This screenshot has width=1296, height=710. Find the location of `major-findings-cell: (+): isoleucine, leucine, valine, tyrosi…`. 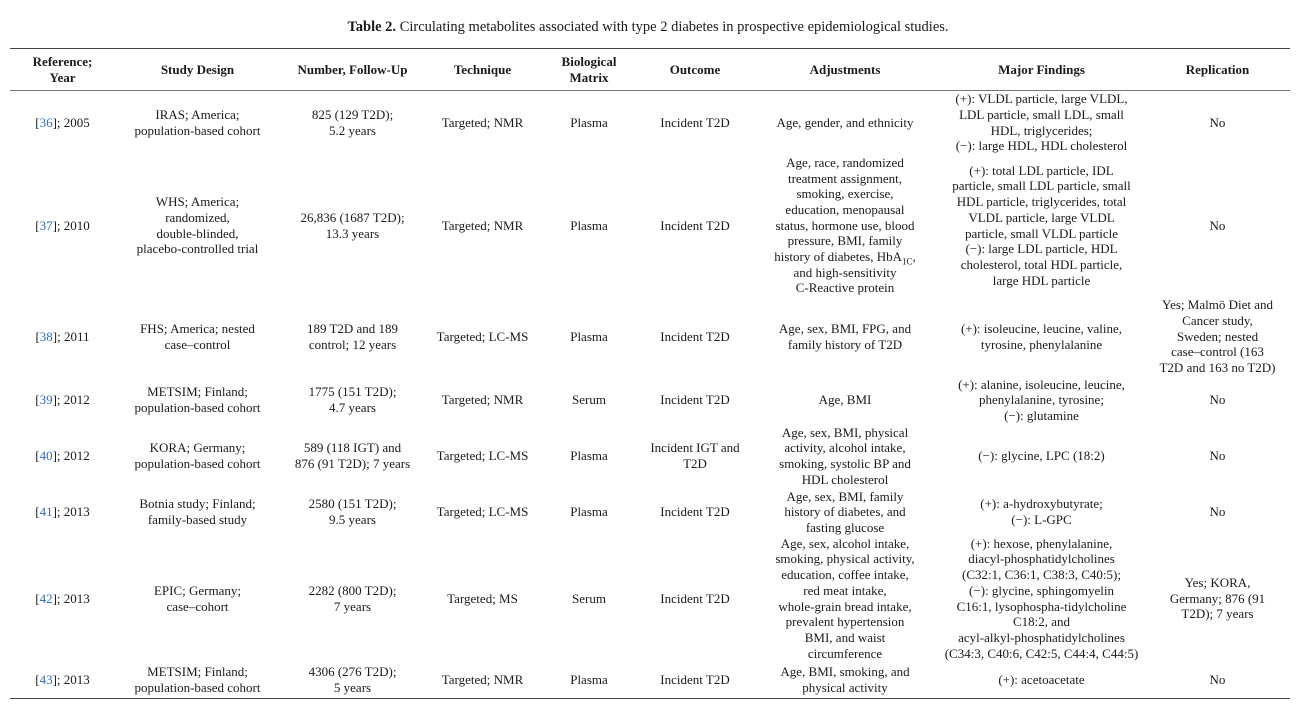

major-findings-cell: (+): isoleucine, leucine, valine, tyrosi… is located at coordinates (1041, 336).